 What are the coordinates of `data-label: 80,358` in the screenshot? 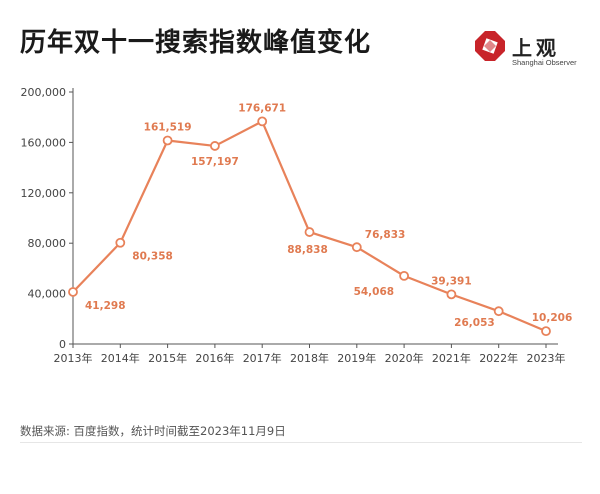 It's located at (152, 257).